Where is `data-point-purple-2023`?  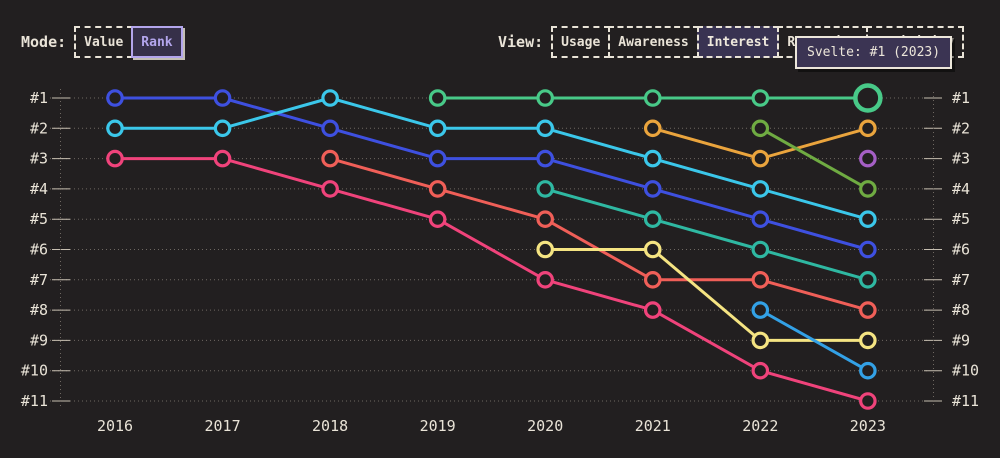 data-point-purple-2023 is located at coordinates (868, 158).